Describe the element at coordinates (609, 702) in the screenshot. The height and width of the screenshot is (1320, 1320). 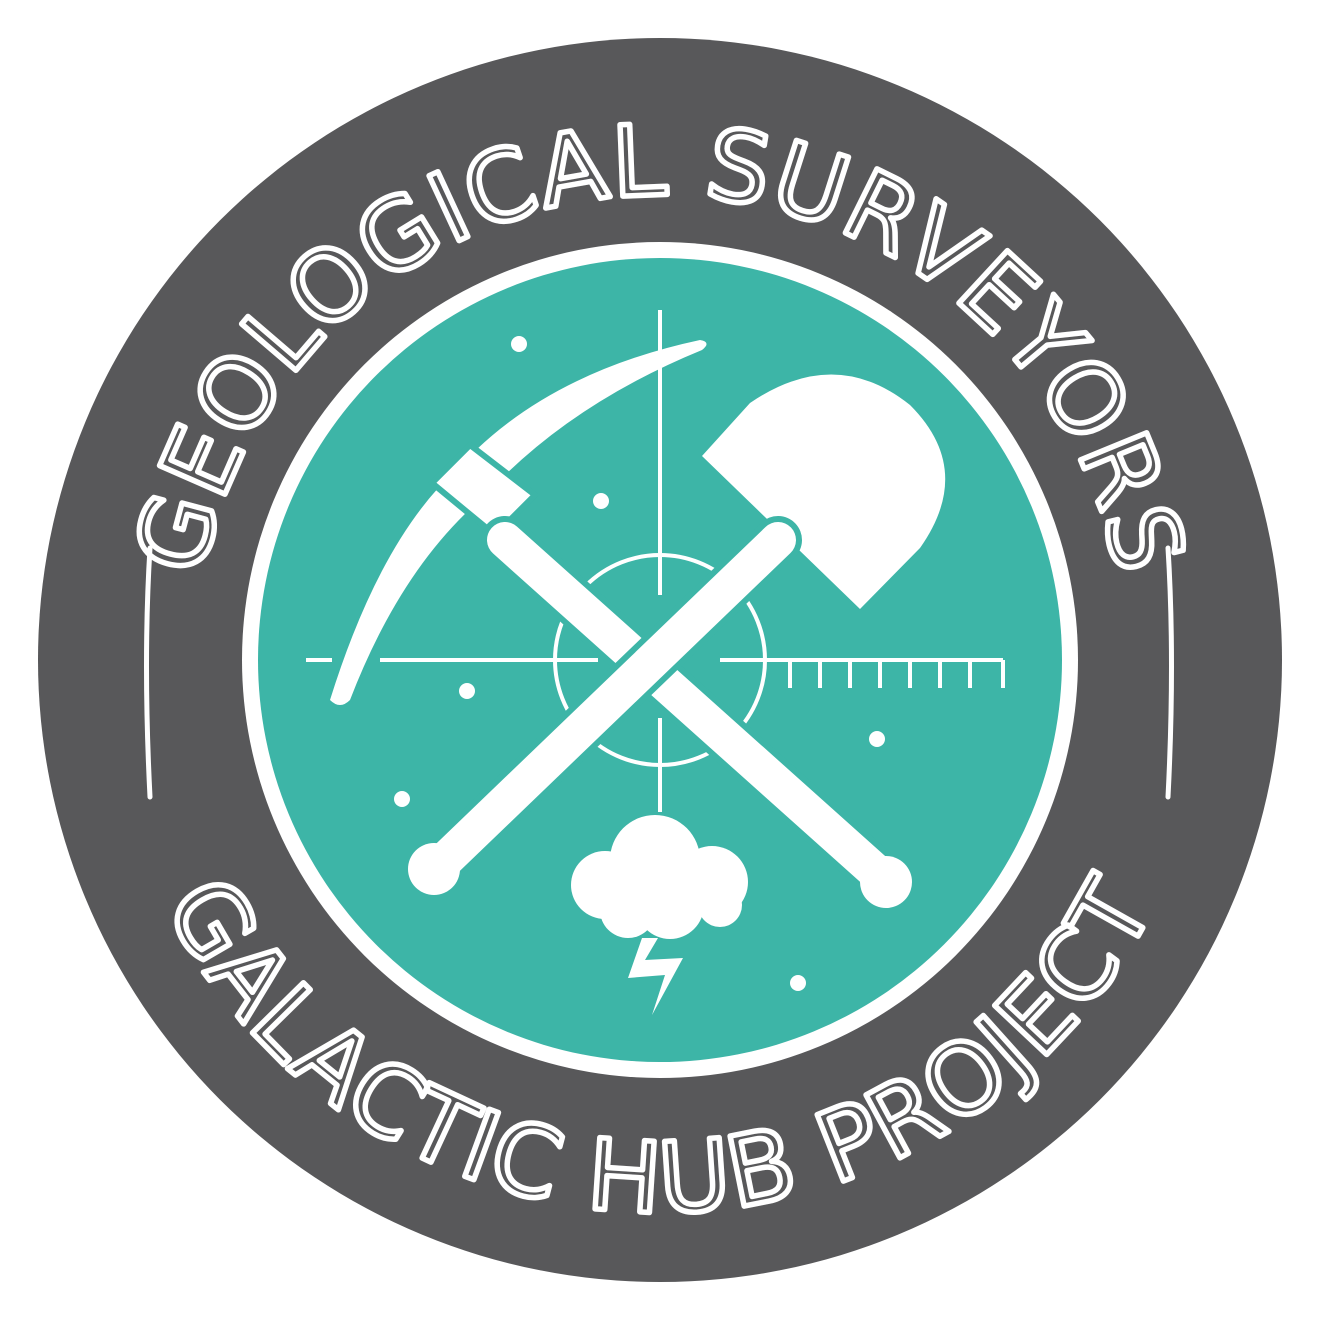
I see `shovel-handle-fill` at that location.